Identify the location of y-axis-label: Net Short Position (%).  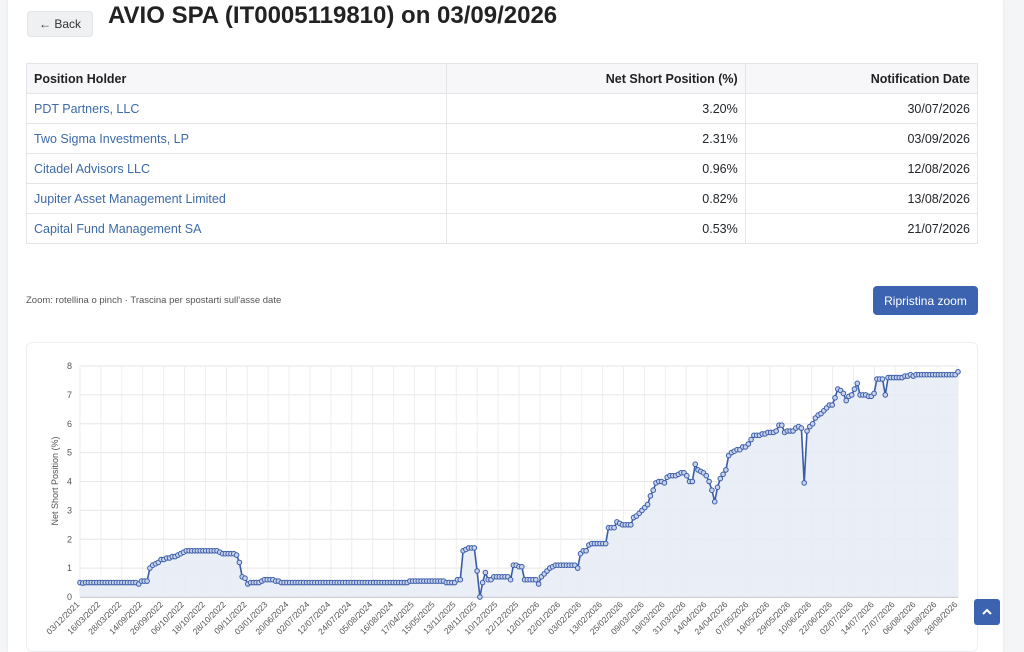
(55, 480).